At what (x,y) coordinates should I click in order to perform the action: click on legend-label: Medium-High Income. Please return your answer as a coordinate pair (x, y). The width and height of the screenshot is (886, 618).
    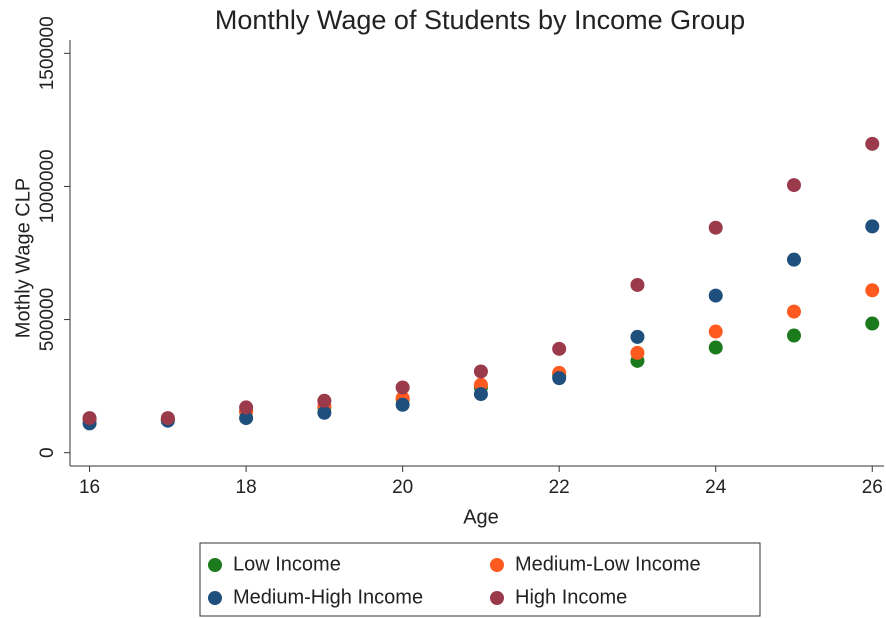
    Looking at the image, I should click on (328, 597).